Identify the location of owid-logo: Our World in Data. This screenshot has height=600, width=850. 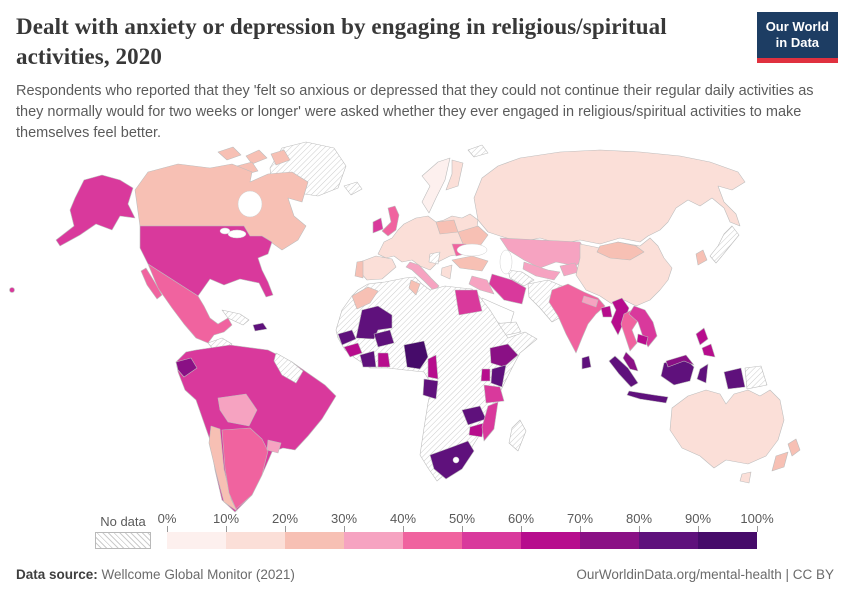
(797, 37).